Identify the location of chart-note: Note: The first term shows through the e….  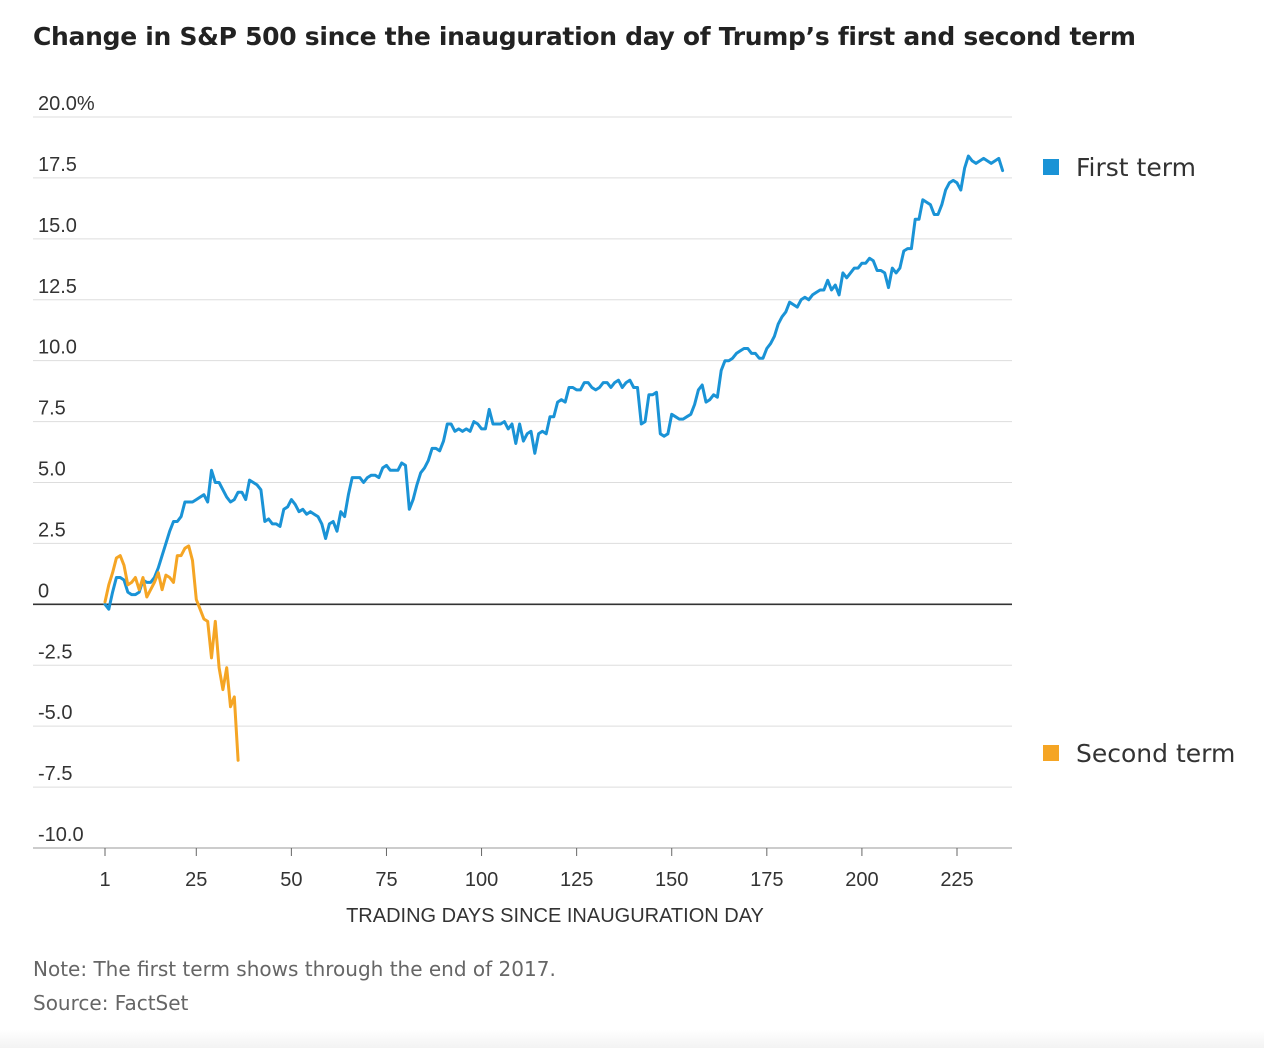
(294, 969).